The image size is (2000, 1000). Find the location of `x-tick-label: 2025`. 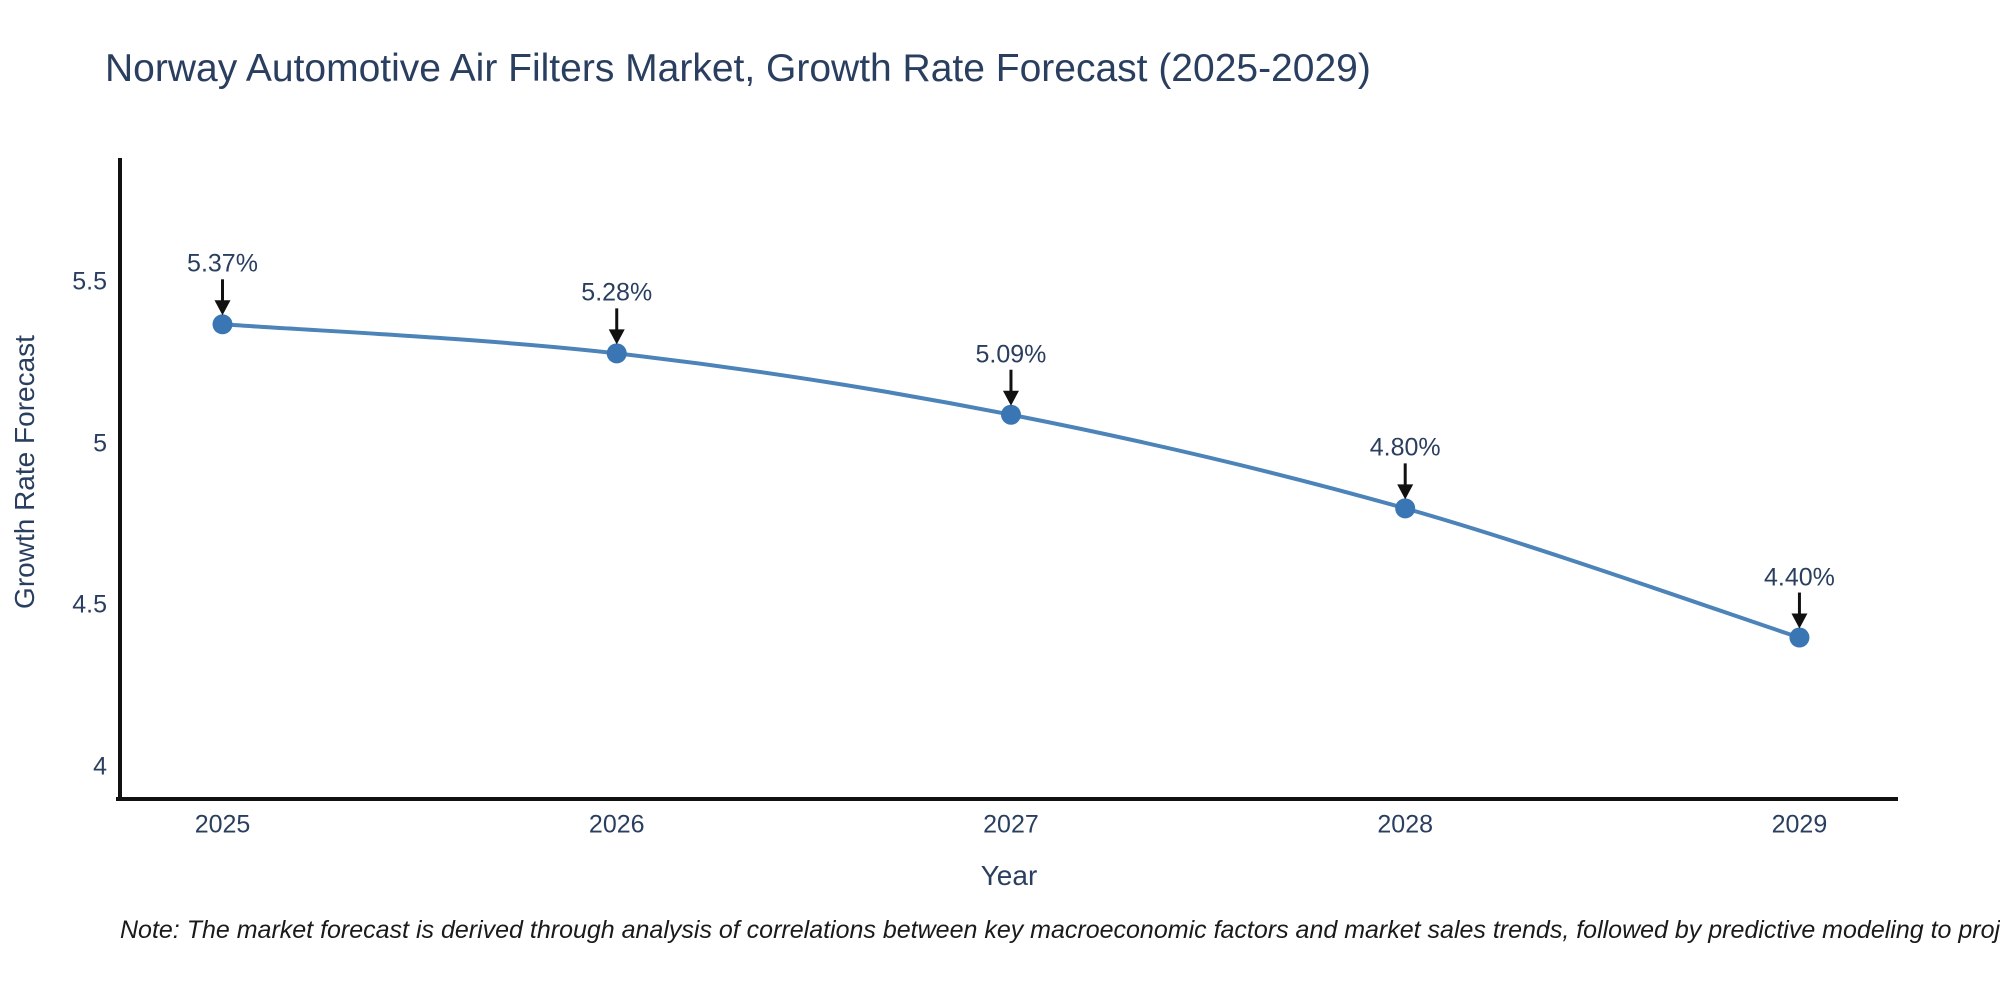

x-tick-label: 2025 is located at coordinates (222, 824).